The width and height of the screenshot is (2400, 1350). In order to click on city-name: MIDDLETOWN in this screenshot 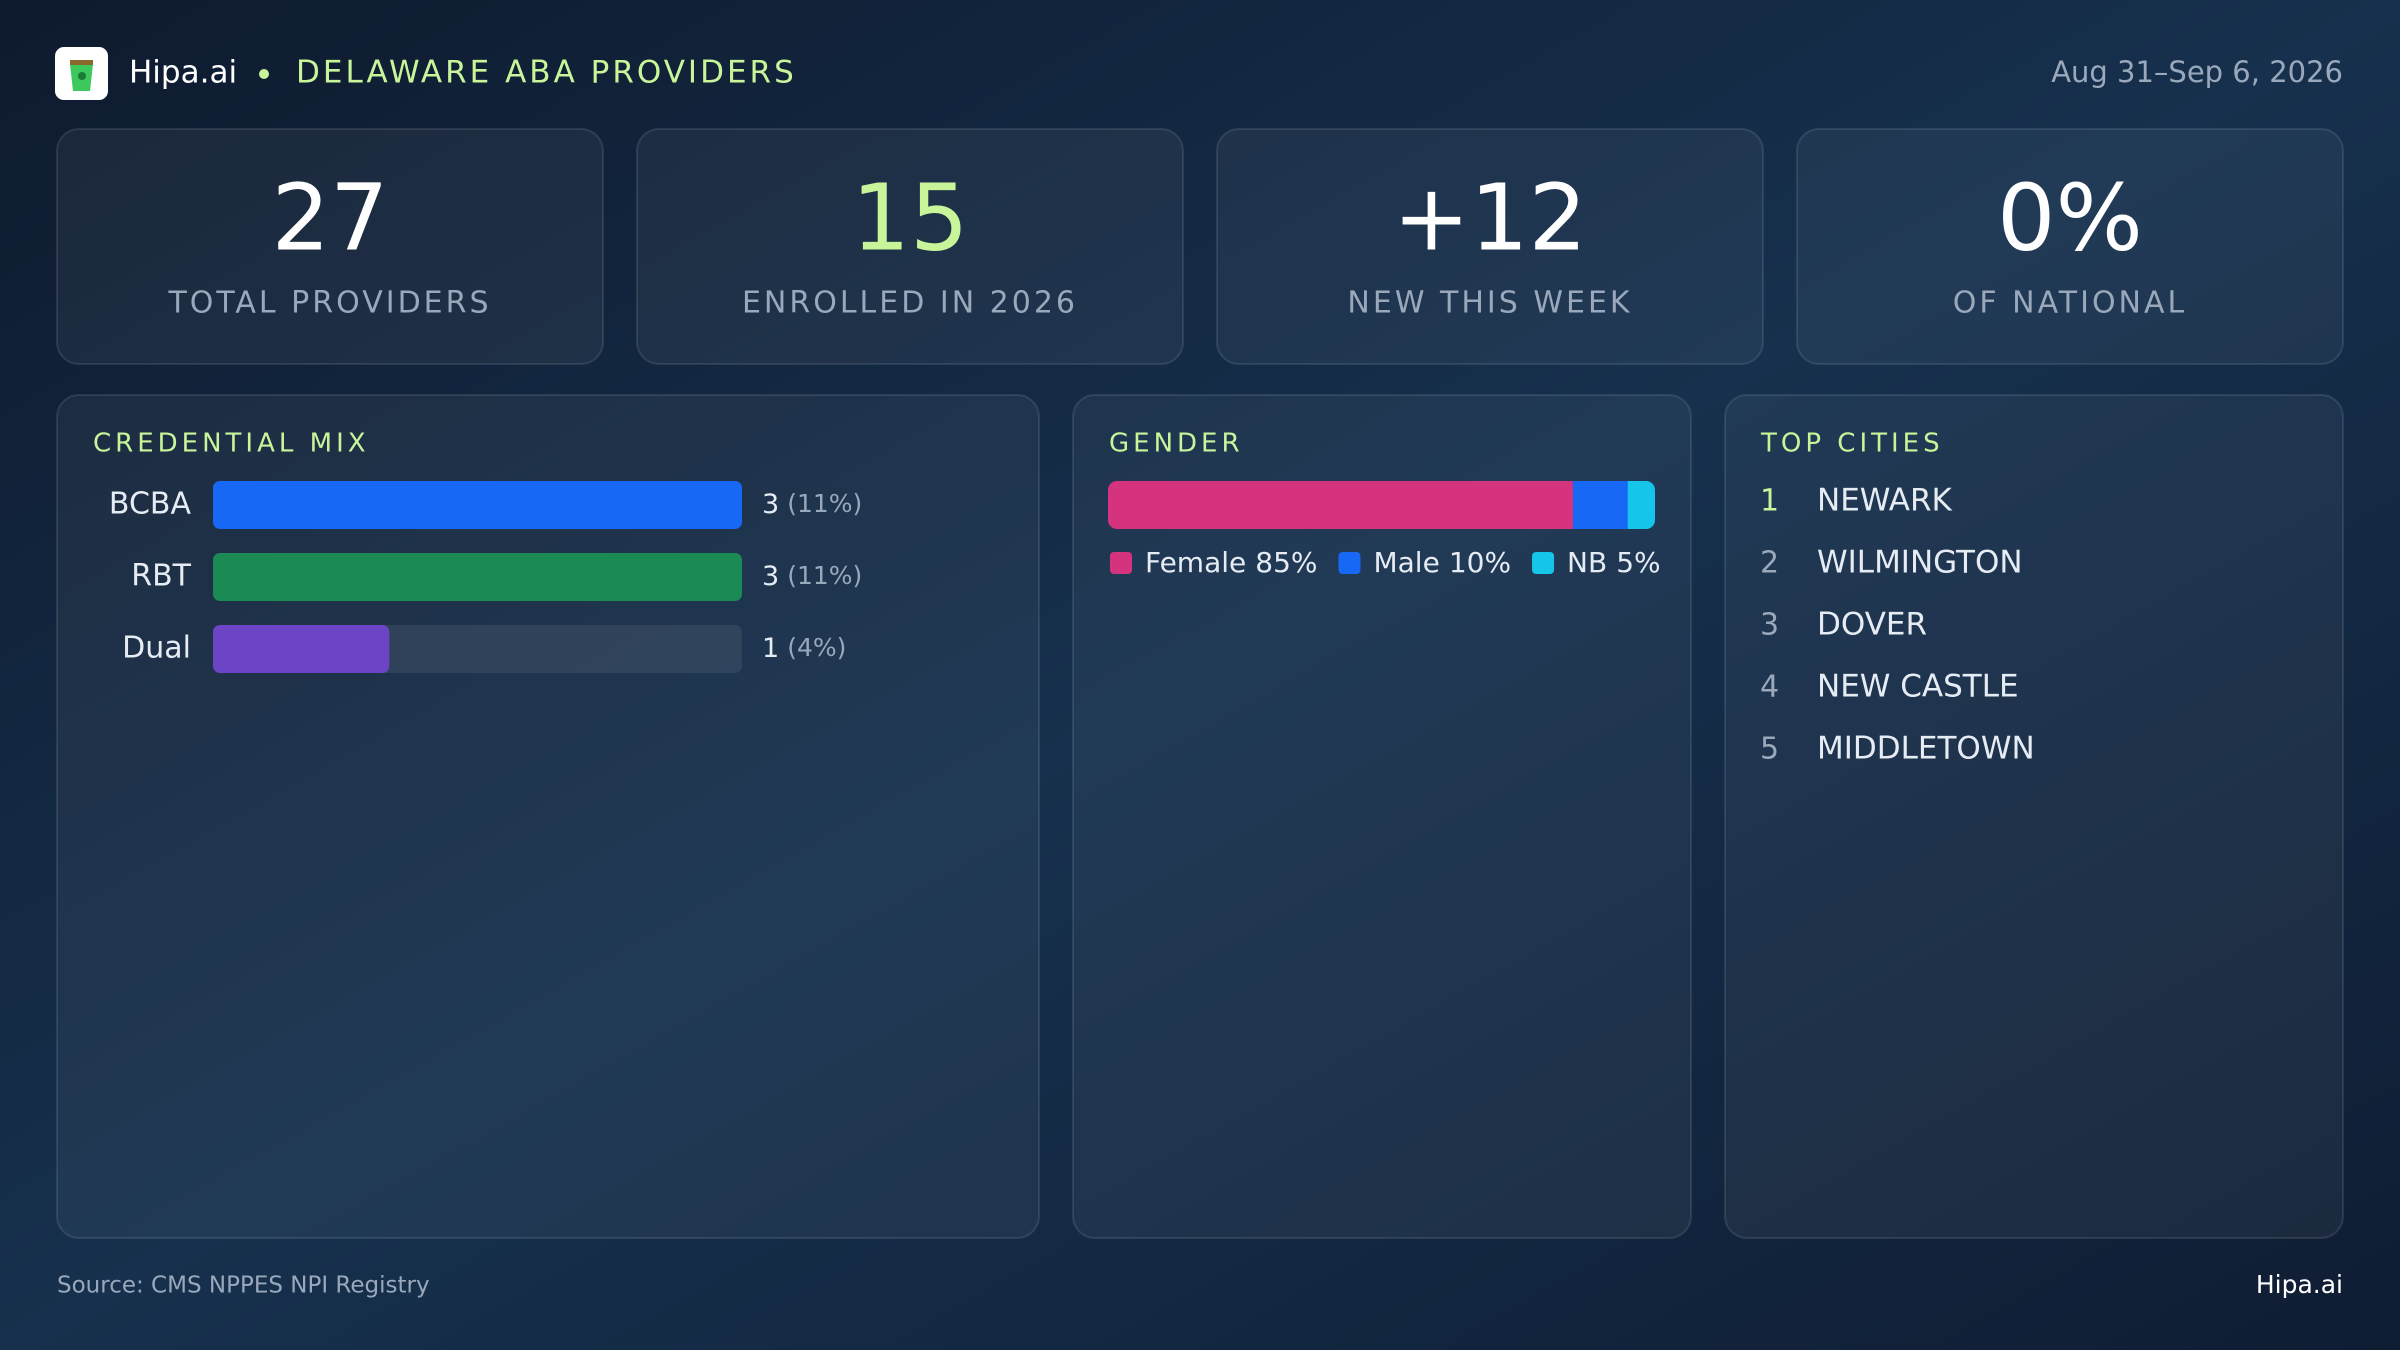, I will do `click(1926, 749)`.